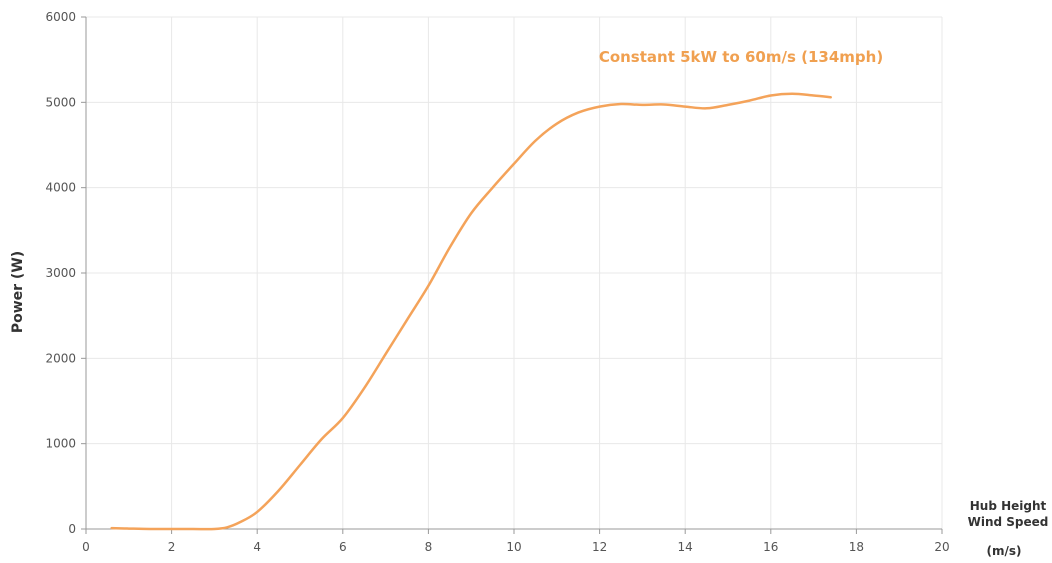  I want to click on x-tick-label: 20, so click(941, 547).